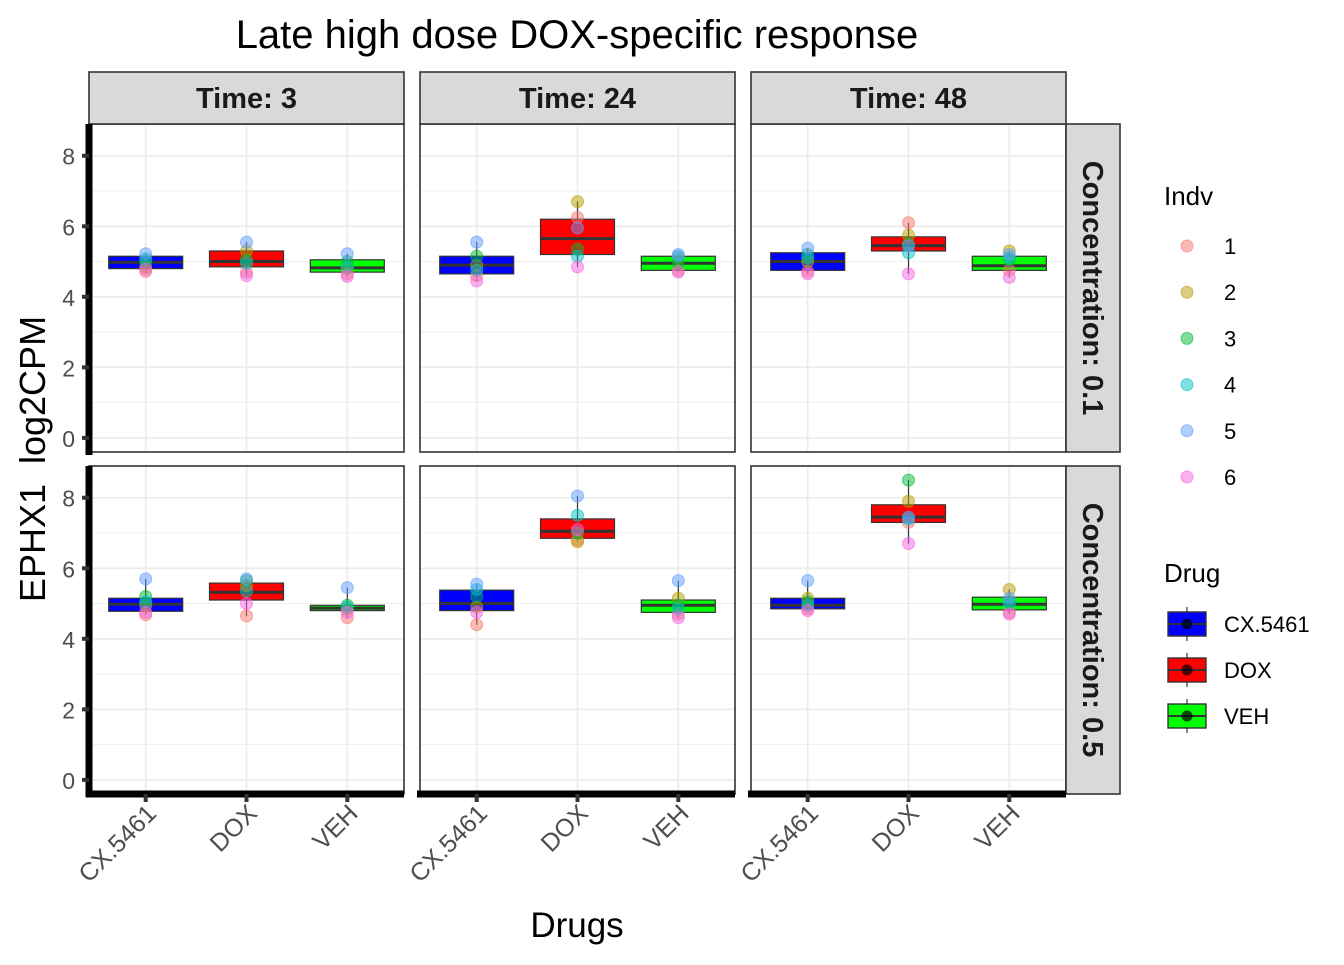  Describe the element at coordinates (1230, 338) in the screenshot. I see `legend-indv-label: 3` at that location.